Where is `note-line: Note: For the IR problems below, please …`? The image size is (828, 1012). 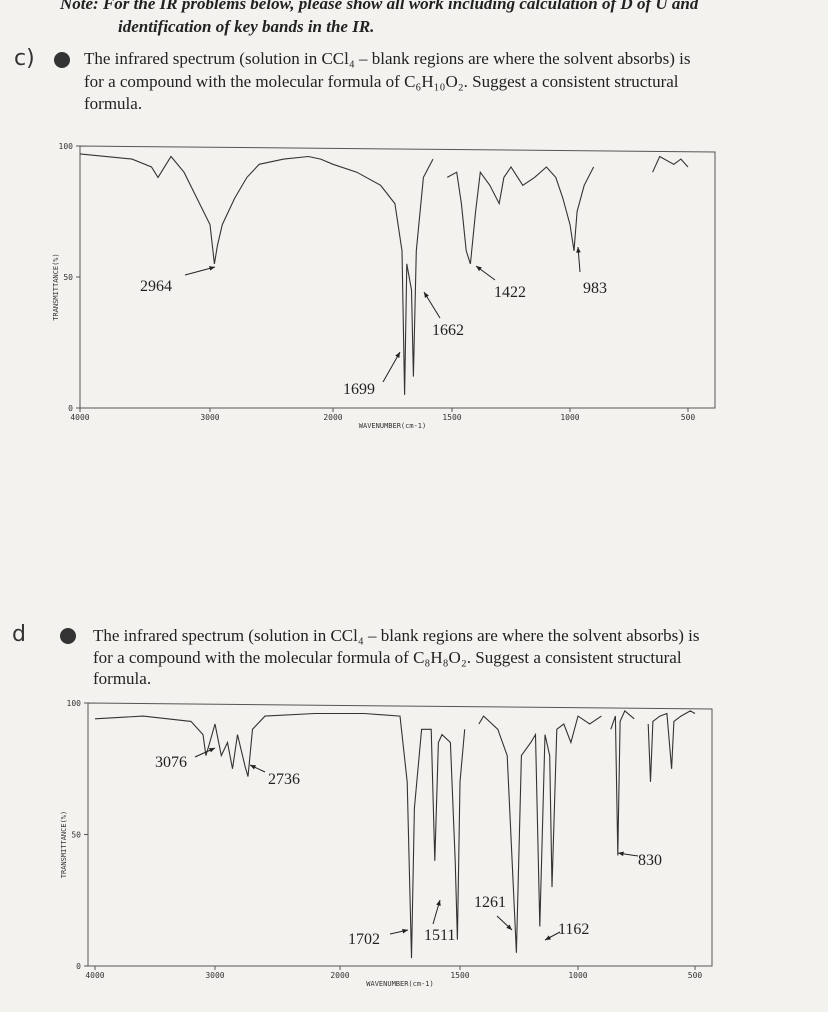
note-line: Note: For the IR problems below, please … is located at coordinates (379, 6).